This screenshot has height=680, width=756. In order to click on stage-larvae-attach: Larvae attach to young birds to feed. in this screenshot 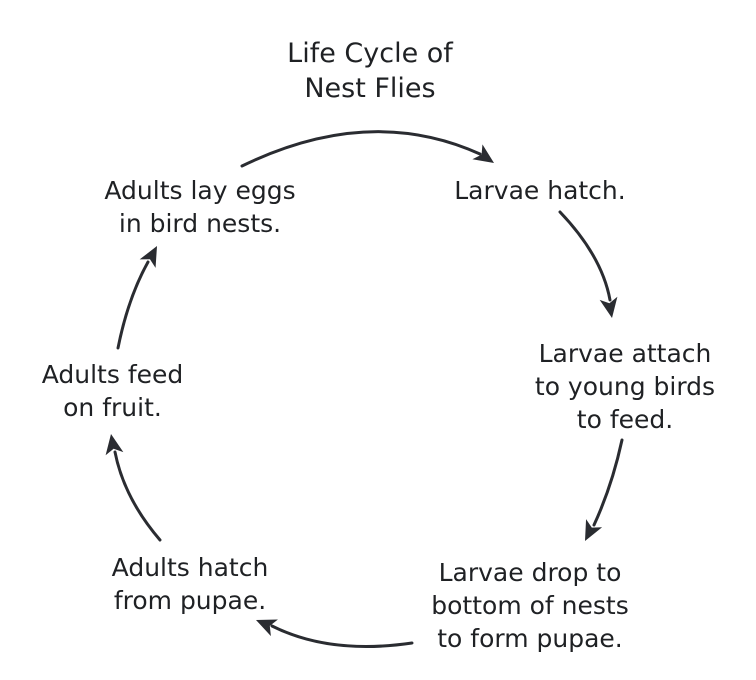, I will do `click(625, 386)`.